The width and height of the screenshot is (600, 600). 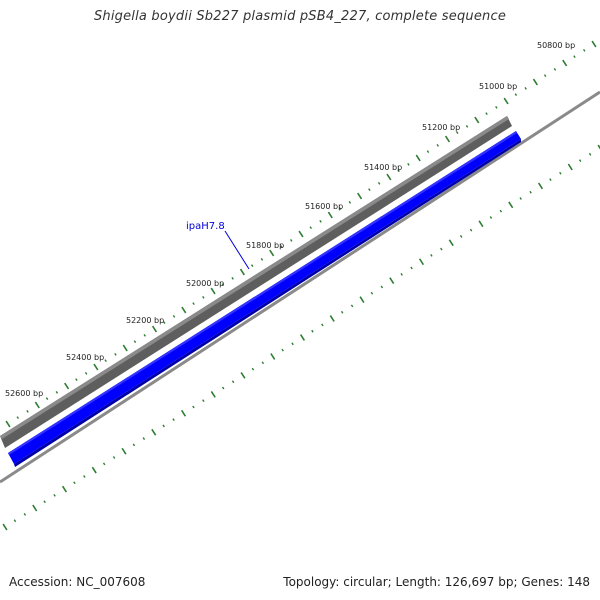 I want to click on tick-label: 52200 bp, so click(x=145, y=320).